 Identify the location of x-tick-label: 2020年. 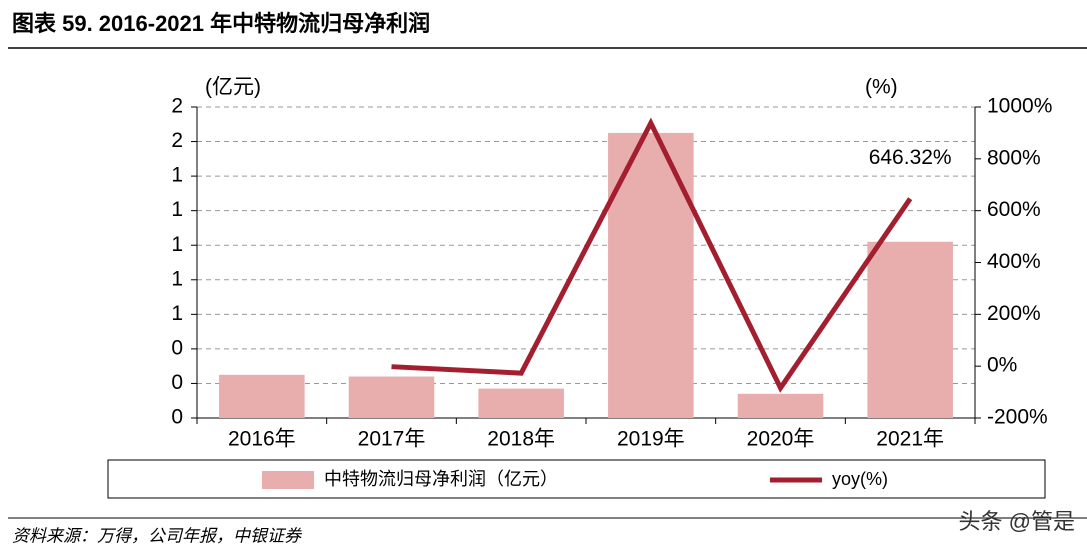
(781, 439).